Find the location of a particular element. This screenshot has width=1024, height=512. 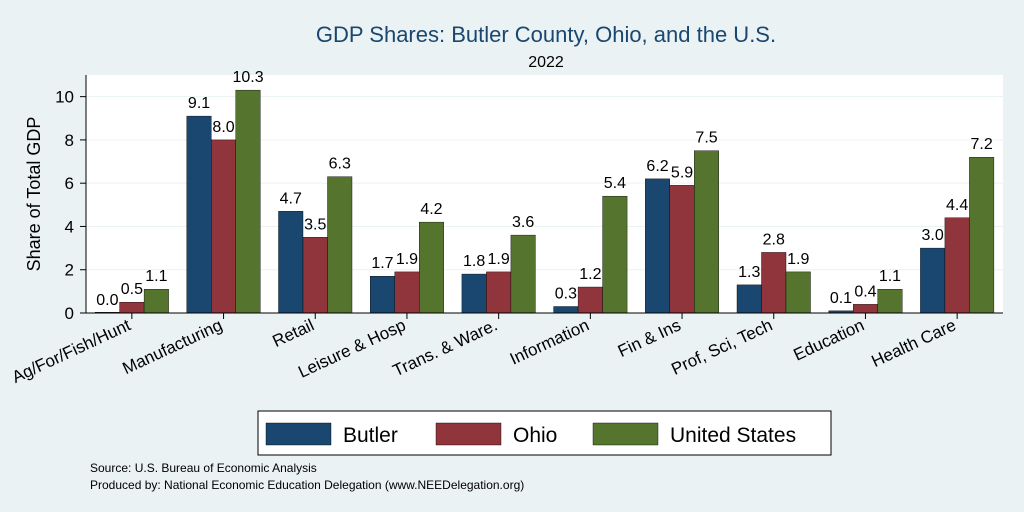

category-label: Information is located at coordinates (549, 341).